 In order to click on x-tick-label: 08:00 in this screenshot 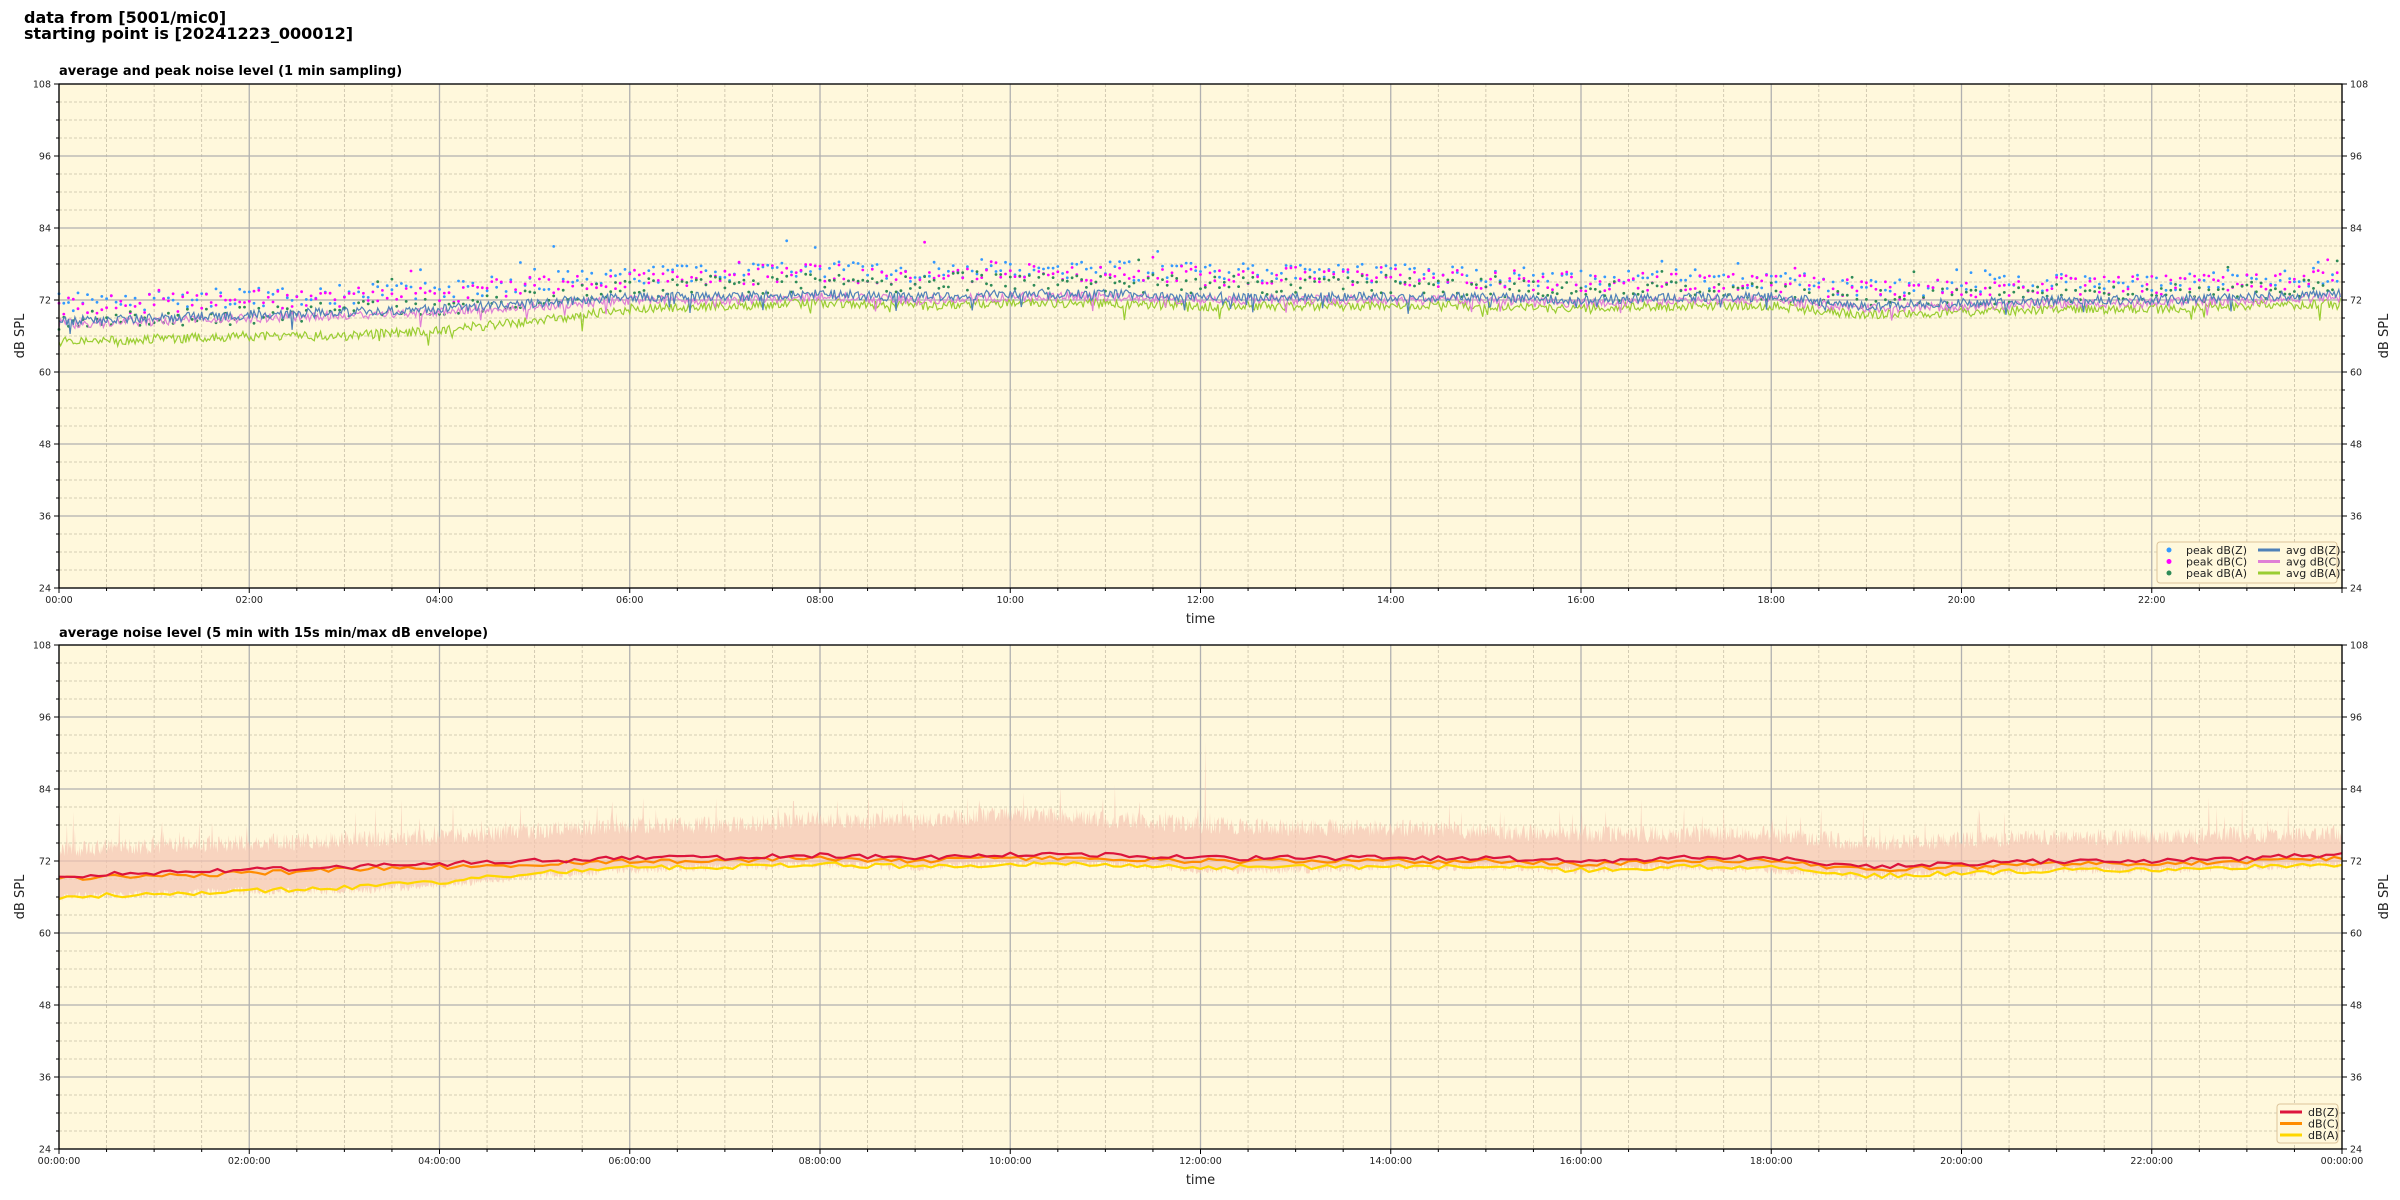, I will do `click(819, 600)`.